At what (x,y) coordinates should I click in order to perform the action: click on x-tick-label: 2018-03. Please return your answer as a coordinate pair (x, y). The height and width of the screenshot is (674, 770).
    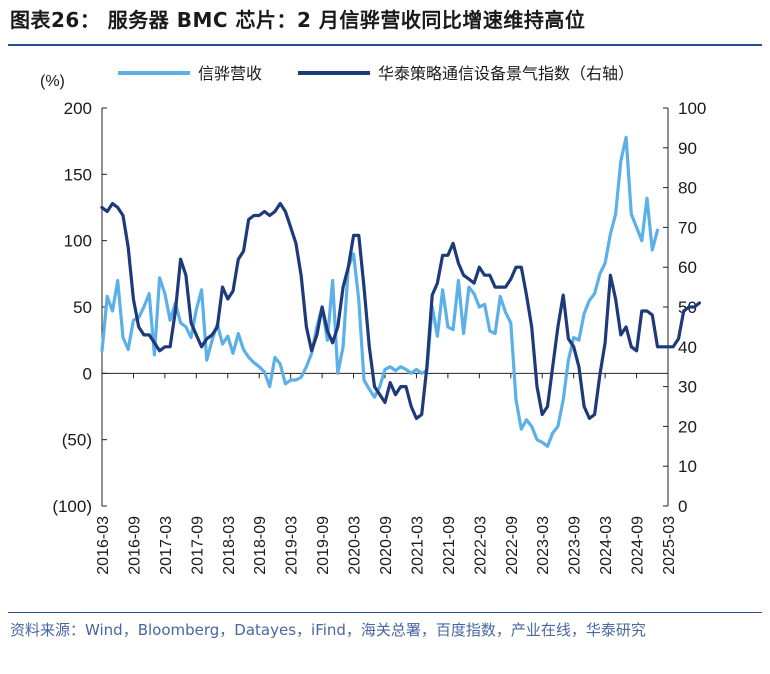
    Looking at the image, I should click on (229, 545).